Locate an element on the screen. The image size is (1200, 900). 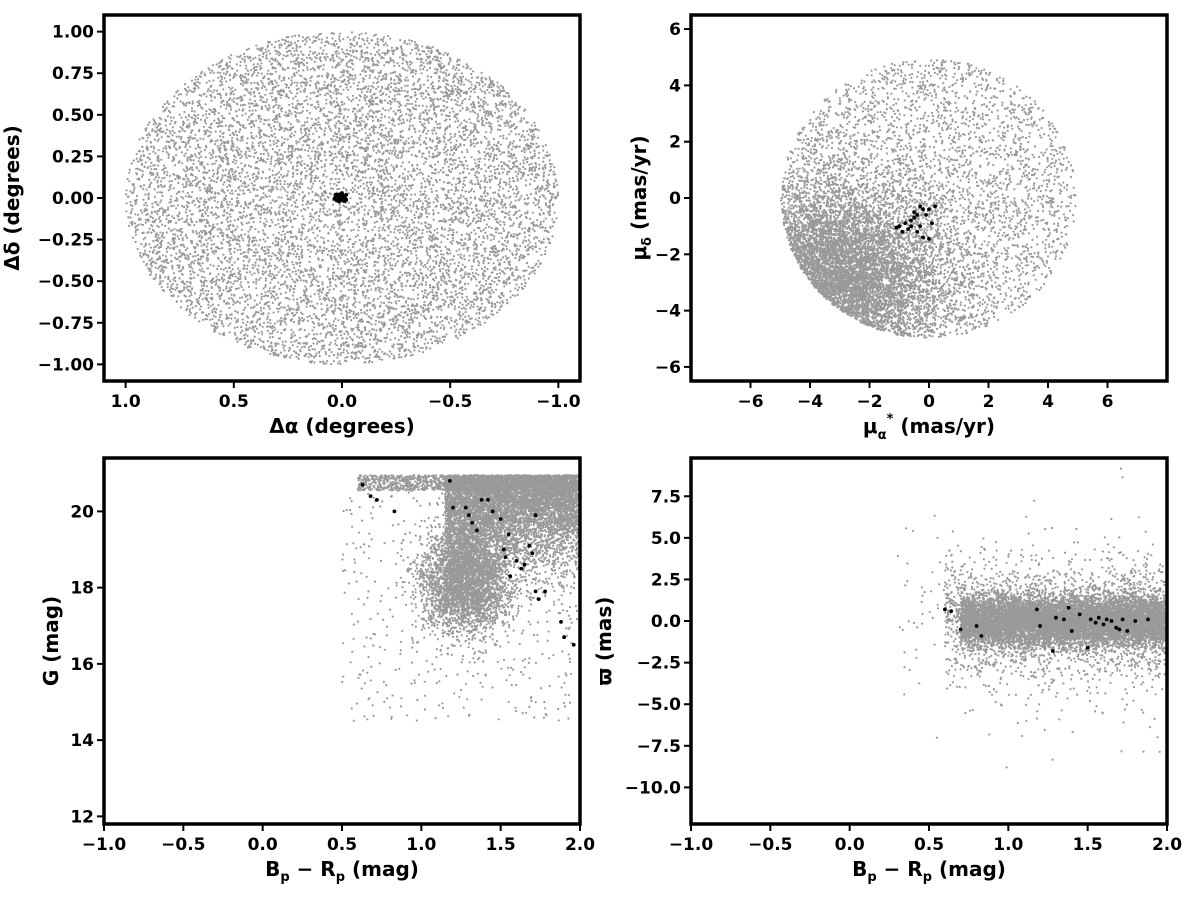
y-tick-label: 16 is located at coordinates (82, 665).